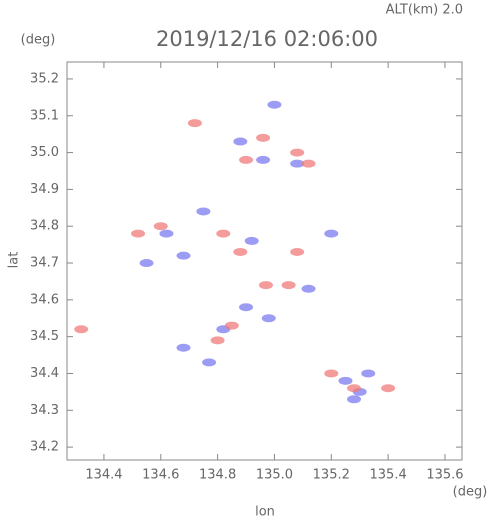 Image resolution: width=491 pixels, height=521 pixels. Describe the element at coordinates (44, 336) in the screenshot. I see `y-tick-label: 34.5` at that location.